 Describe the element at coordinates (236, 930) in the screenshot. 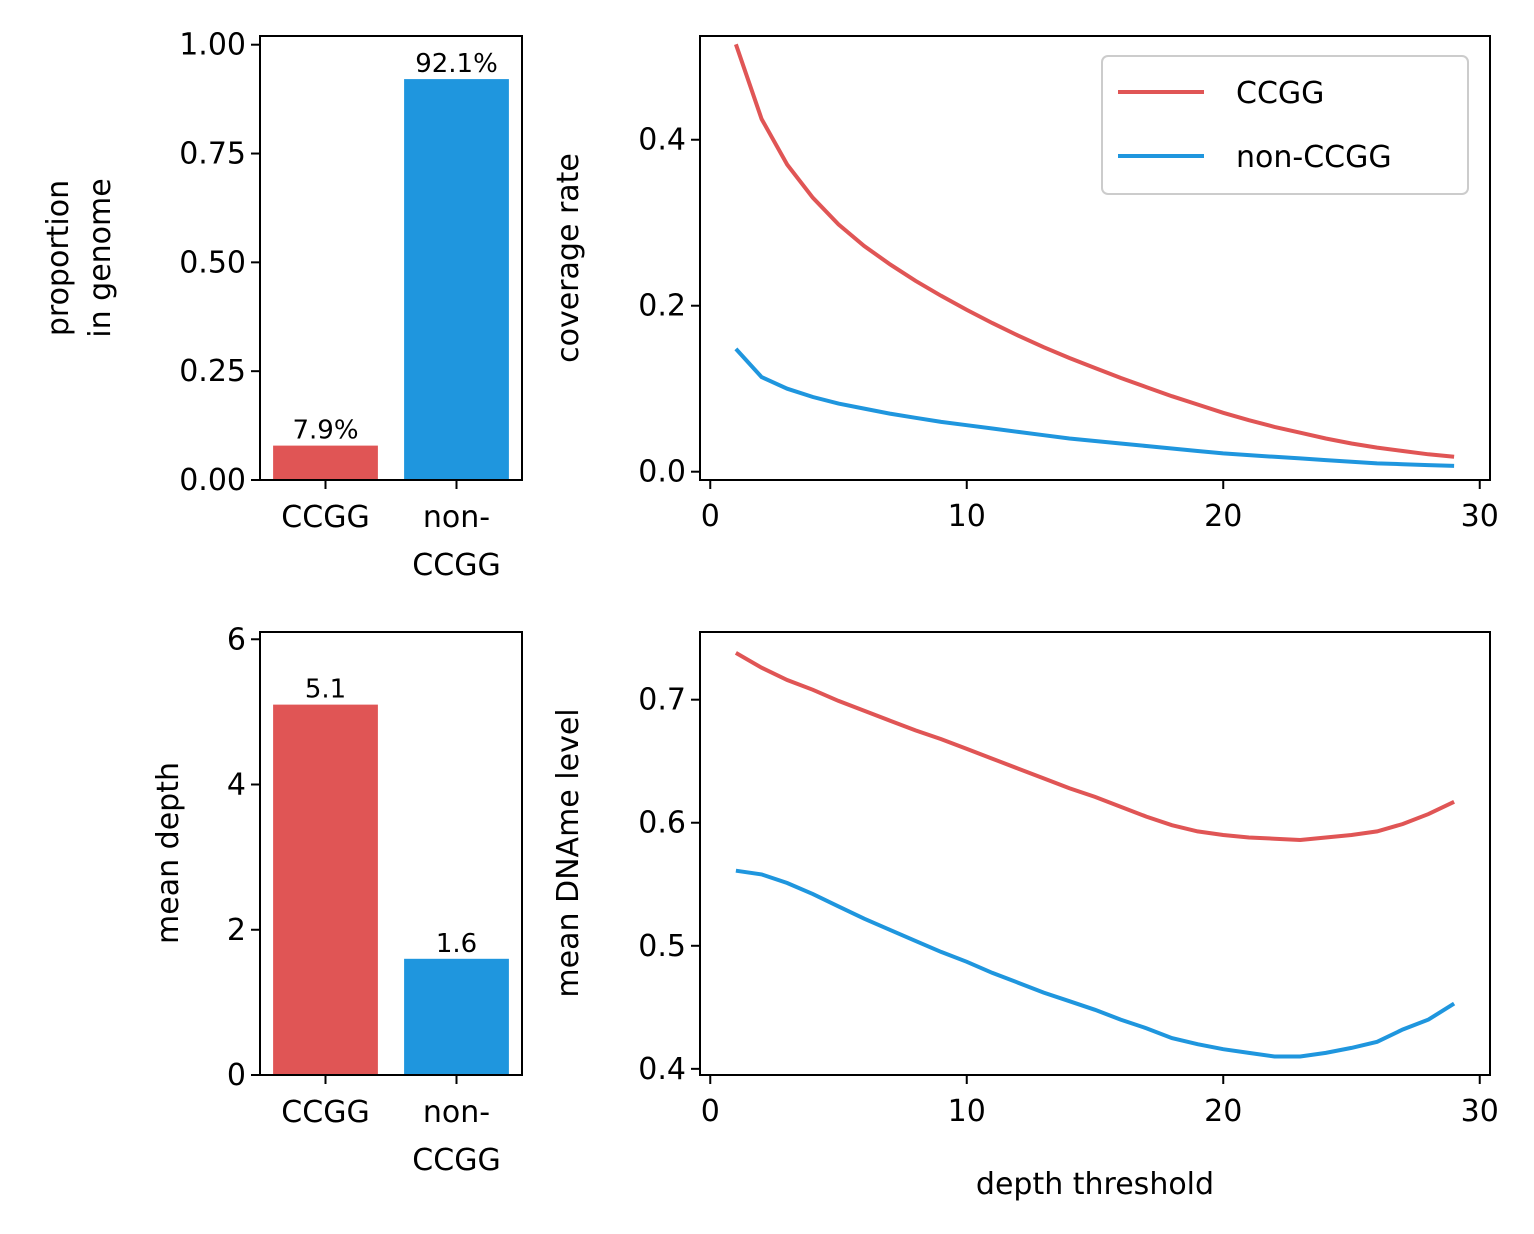

I see `depth-ytick-label: 2` at that location.